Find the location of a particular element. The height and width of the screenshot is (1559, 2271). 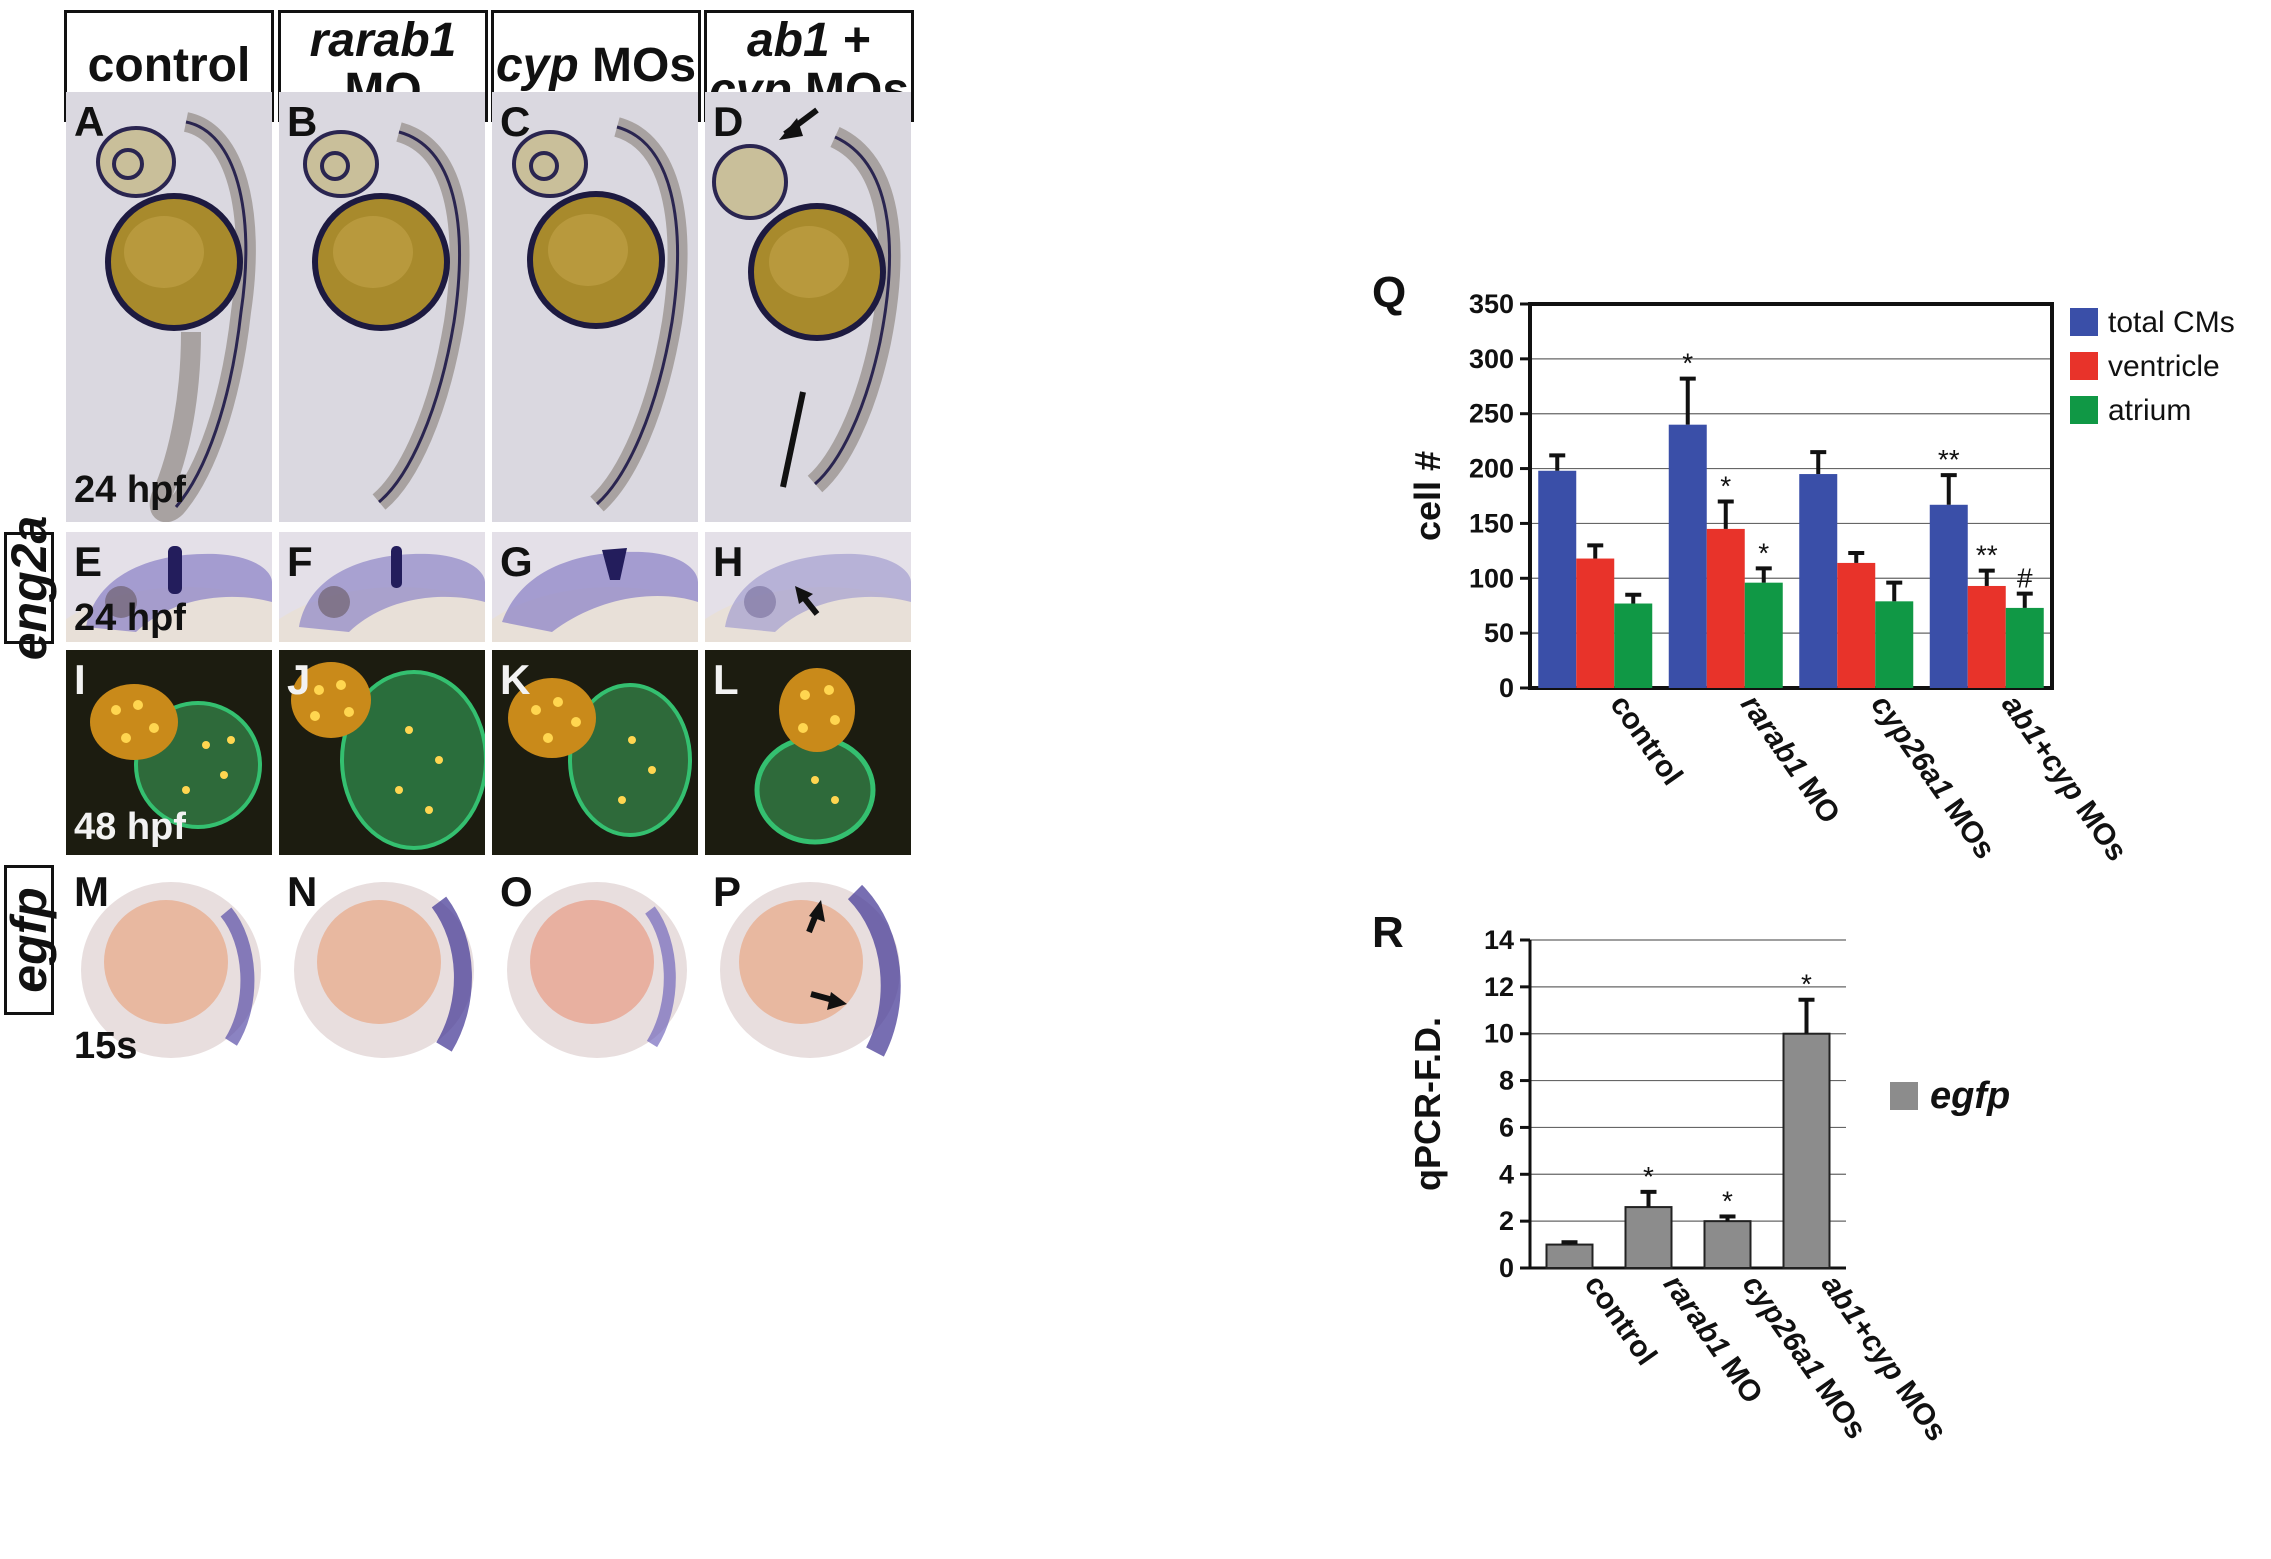

legend-label: egfp is located at coordinates (1970, 1096).